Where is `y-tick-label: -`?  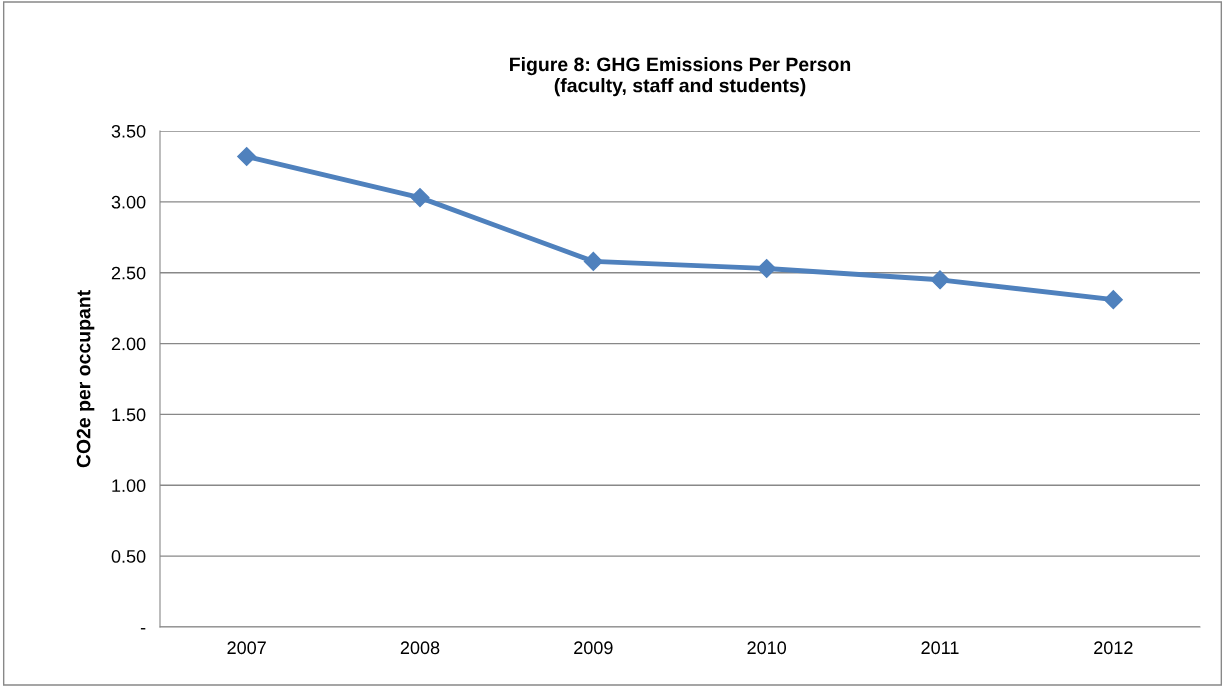
y-tick-label: - is located at coordinates (143, 629).